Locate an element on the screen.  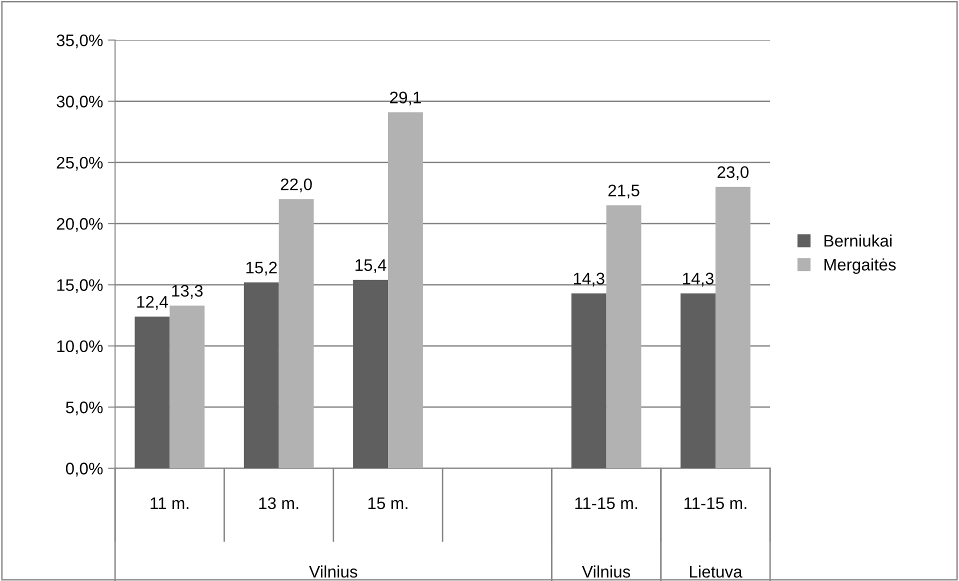
legend-label: Berniukai is located at coordinates (858, 240).